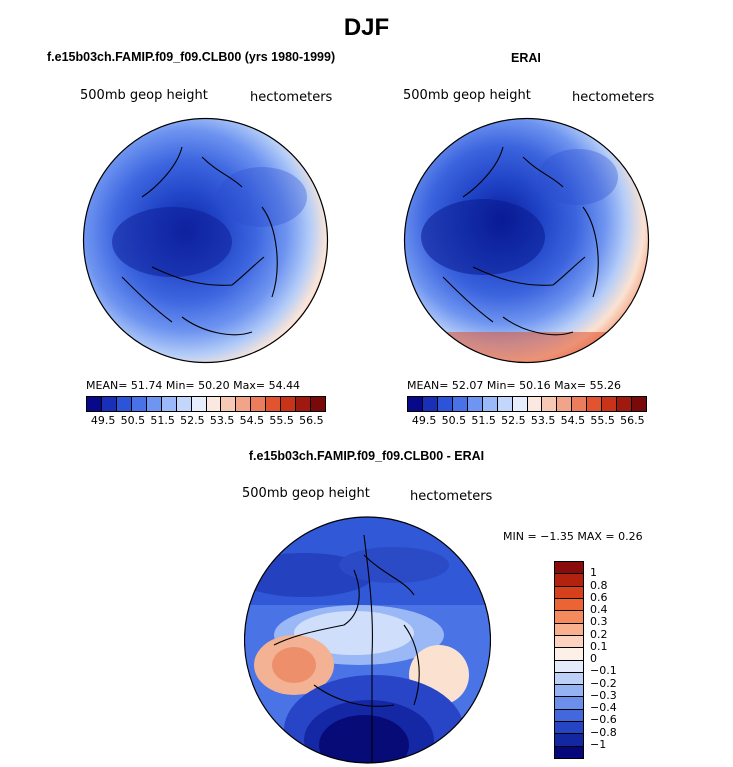  Describe the element at coordinates (144, 95) in the screenshot. I see `left-variable-label: 500mb geop height` at that location.